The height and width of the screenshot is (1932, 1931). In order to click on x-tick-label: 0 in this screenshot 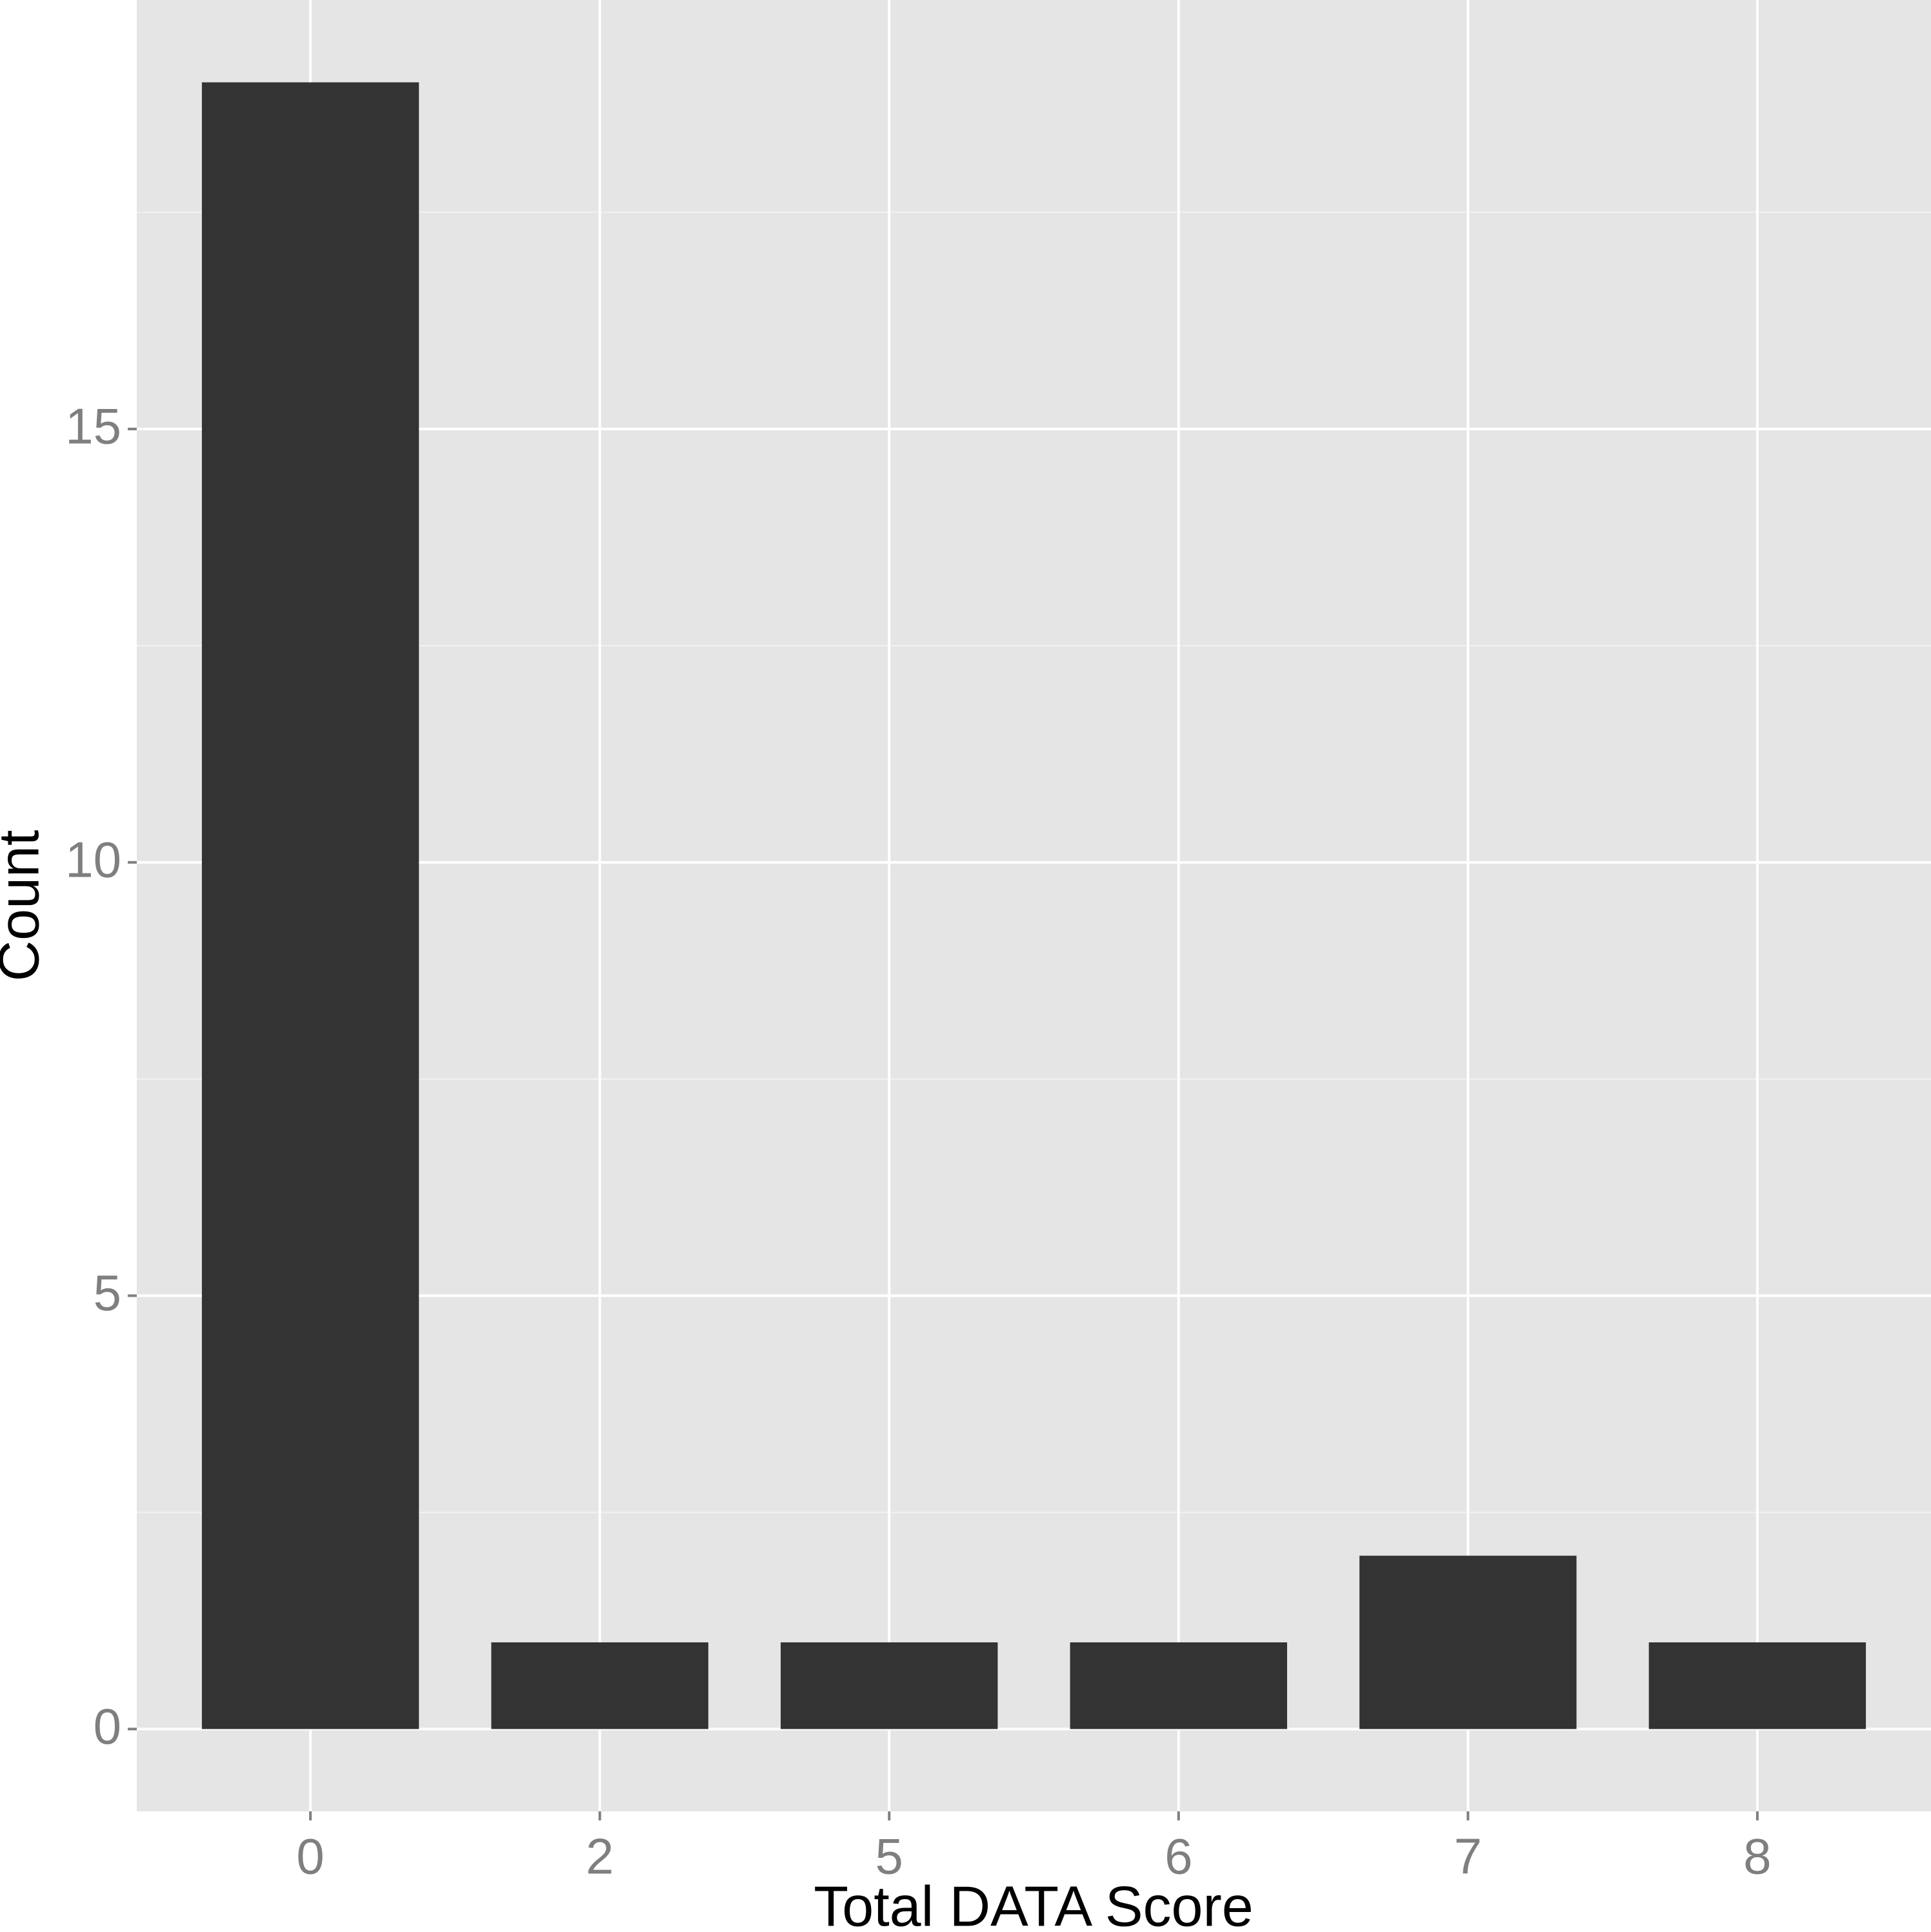, I will do `click(310, 1856)`.